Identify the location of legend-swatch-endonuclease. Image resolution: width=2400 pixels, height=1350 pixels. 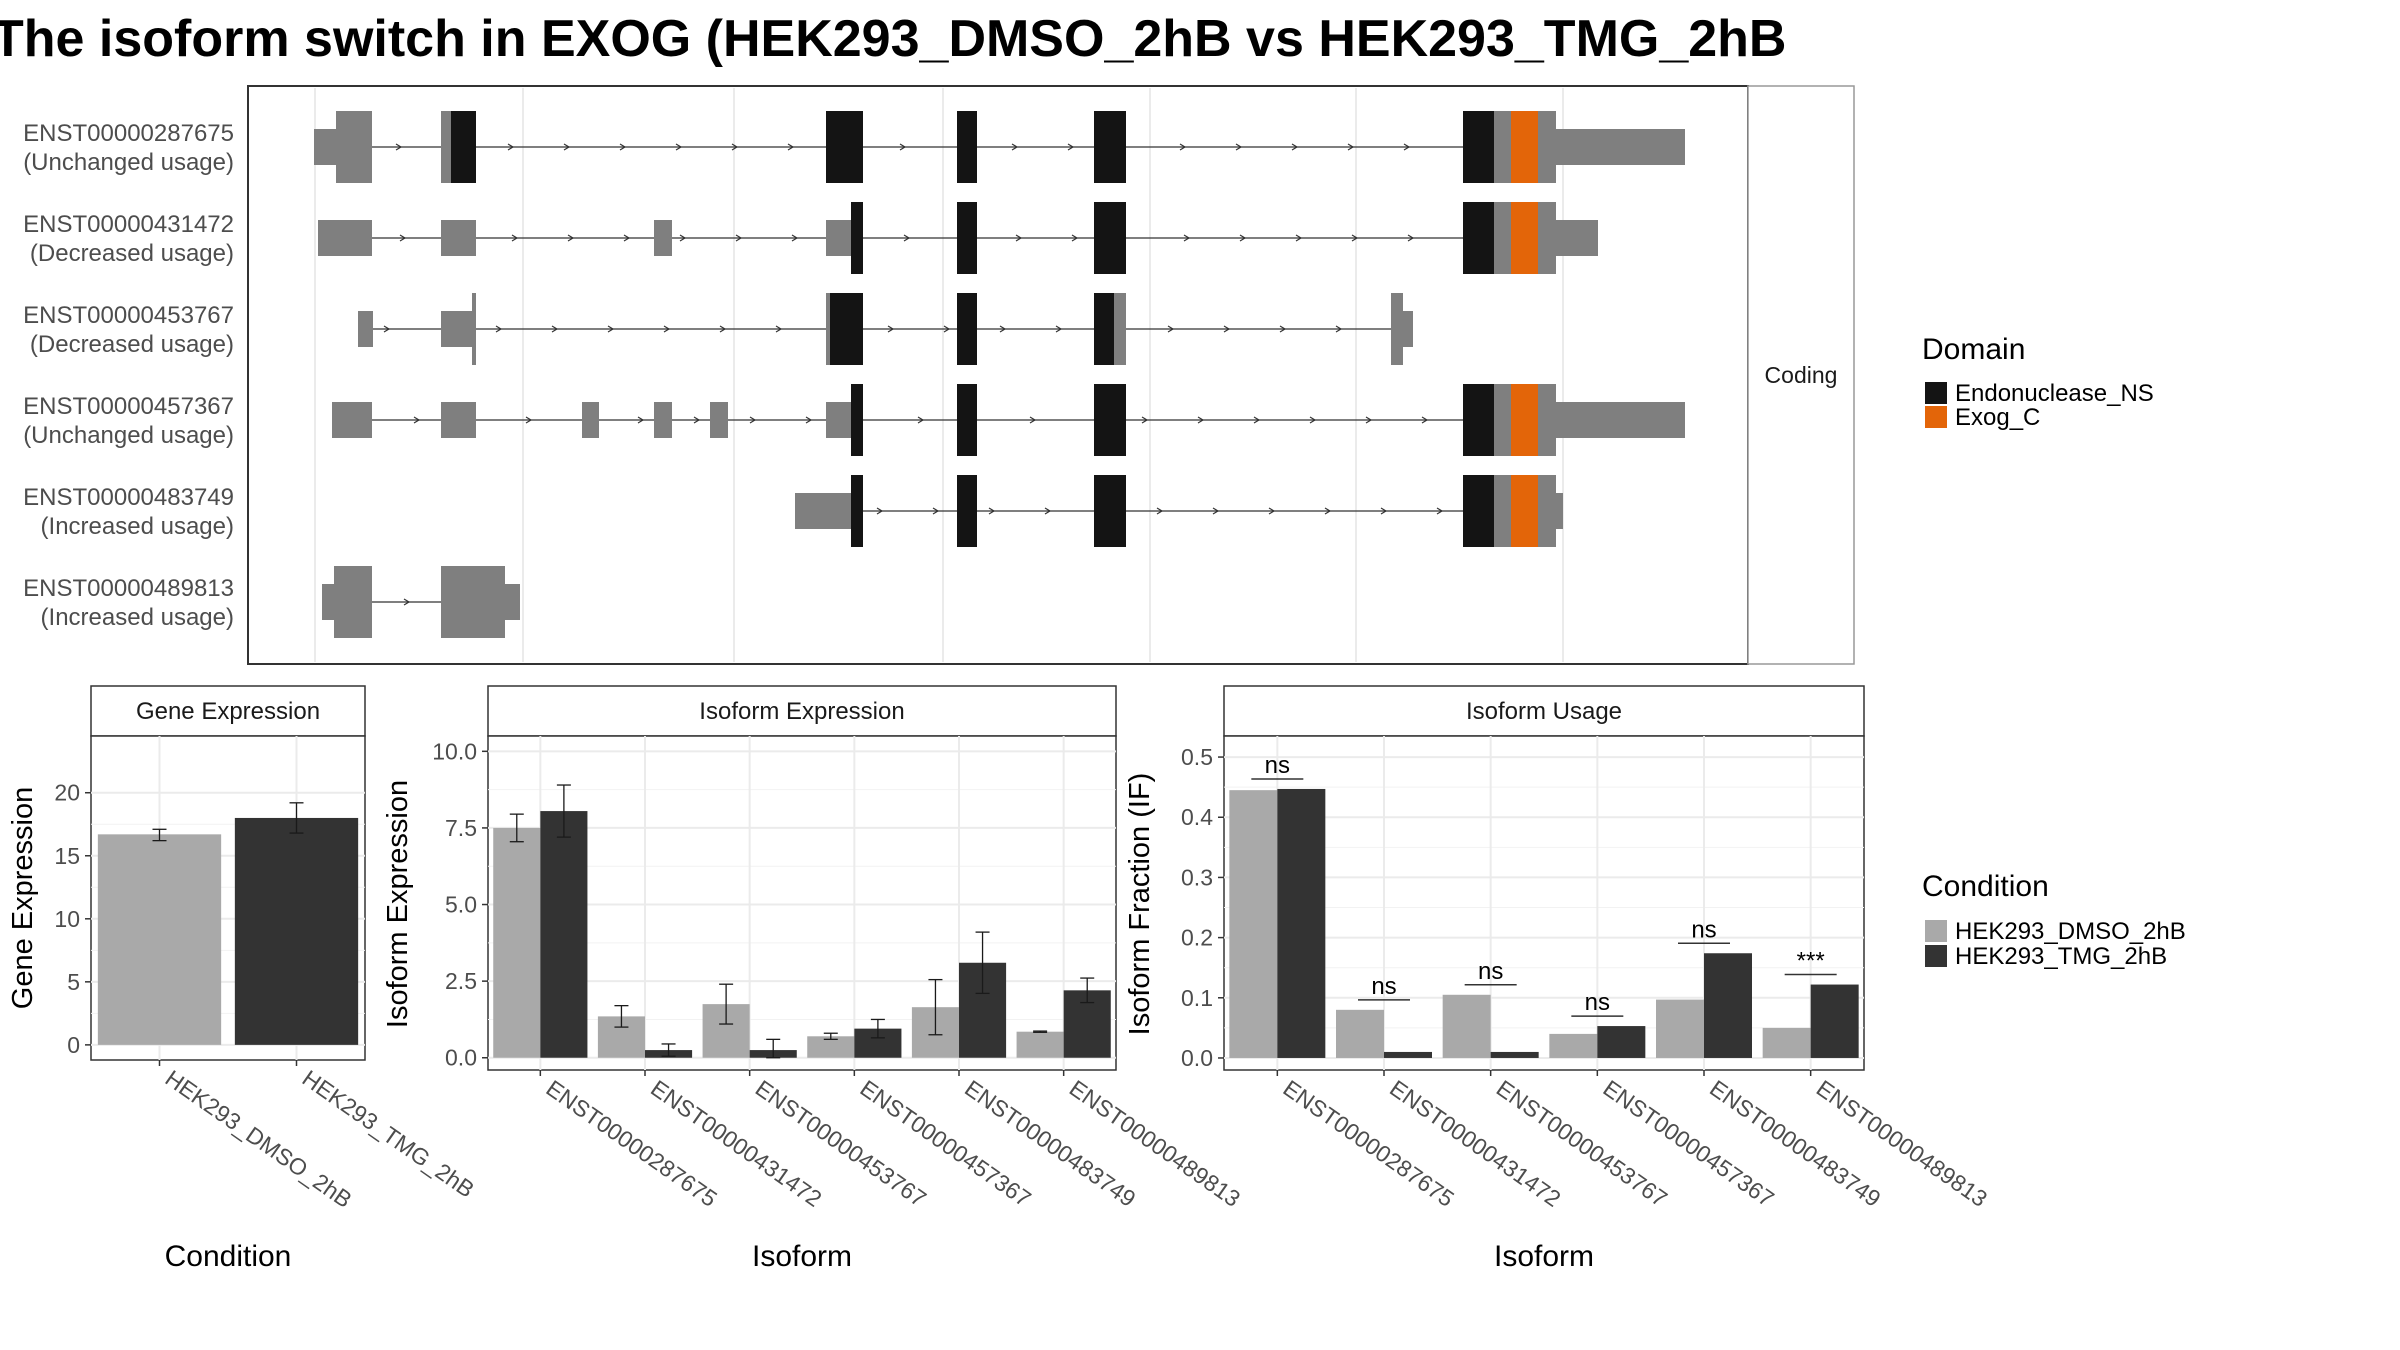
(1936, 393).